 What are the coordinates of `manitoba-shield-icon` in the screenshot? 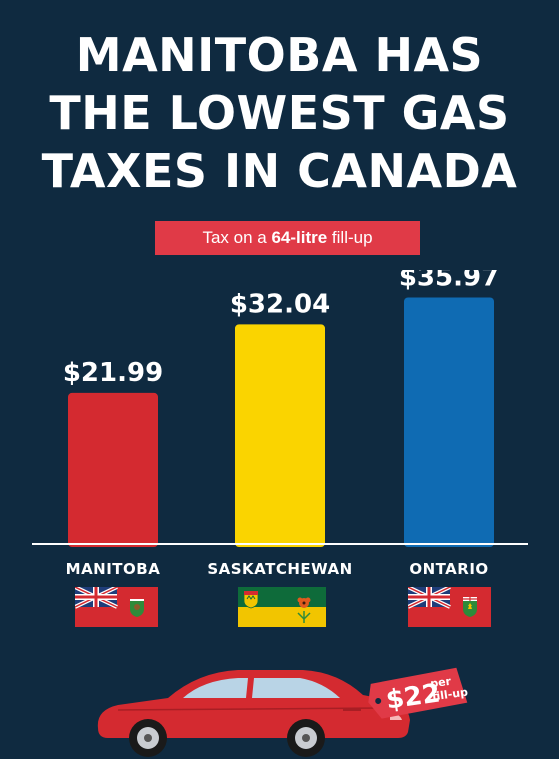 It's located at (137, 607).